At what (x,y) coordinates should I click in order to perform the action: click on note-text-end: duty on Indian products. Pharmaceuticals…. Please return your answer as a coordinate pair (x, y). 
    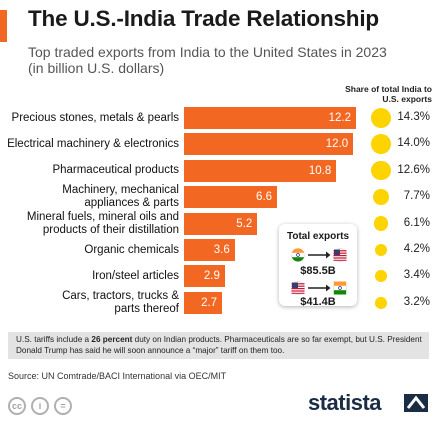
    Looking at the image, I should click on (219, 345).